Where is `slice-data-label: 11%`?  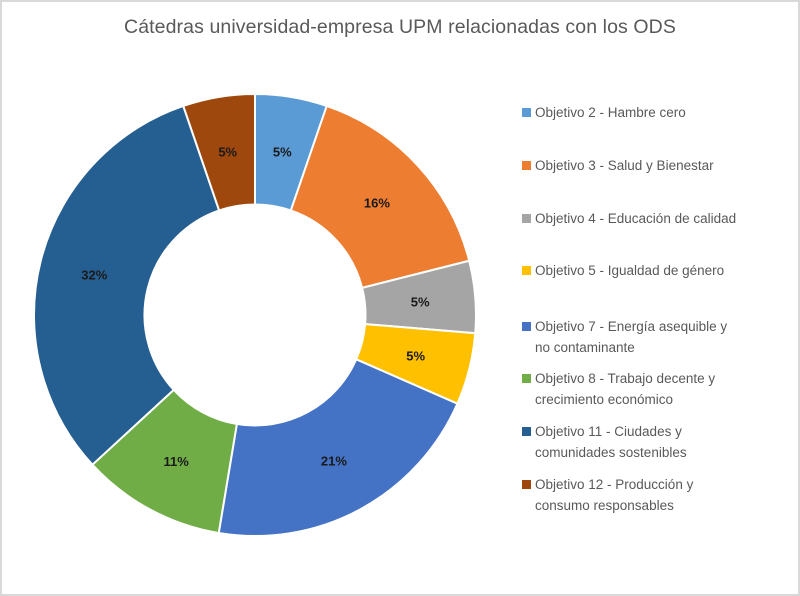 slice-data-label: 11% is located at coordinates (176, 461).